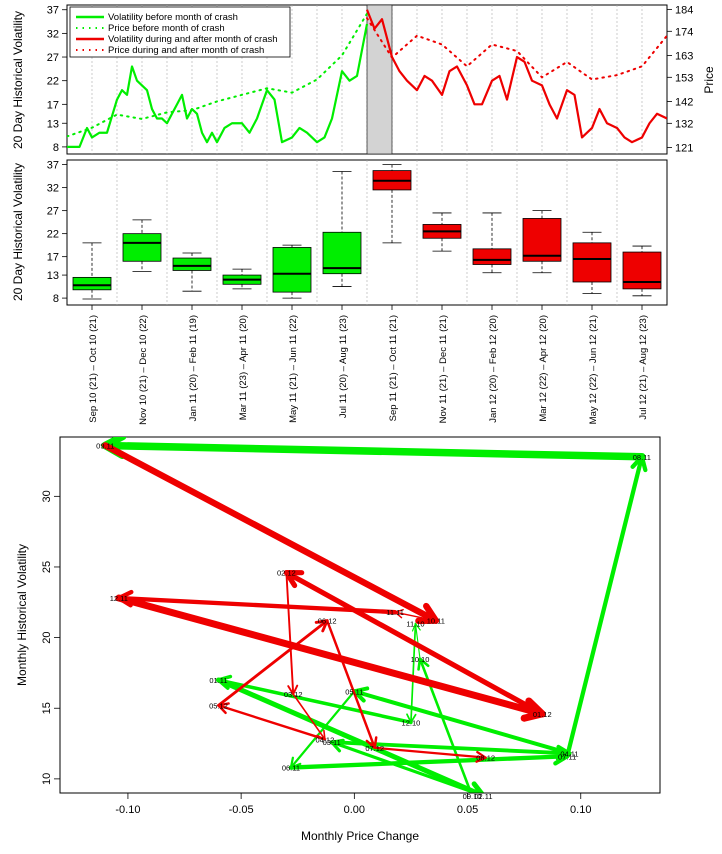  I want to click on point-label-01.12: 01.12, so click(542, 714).